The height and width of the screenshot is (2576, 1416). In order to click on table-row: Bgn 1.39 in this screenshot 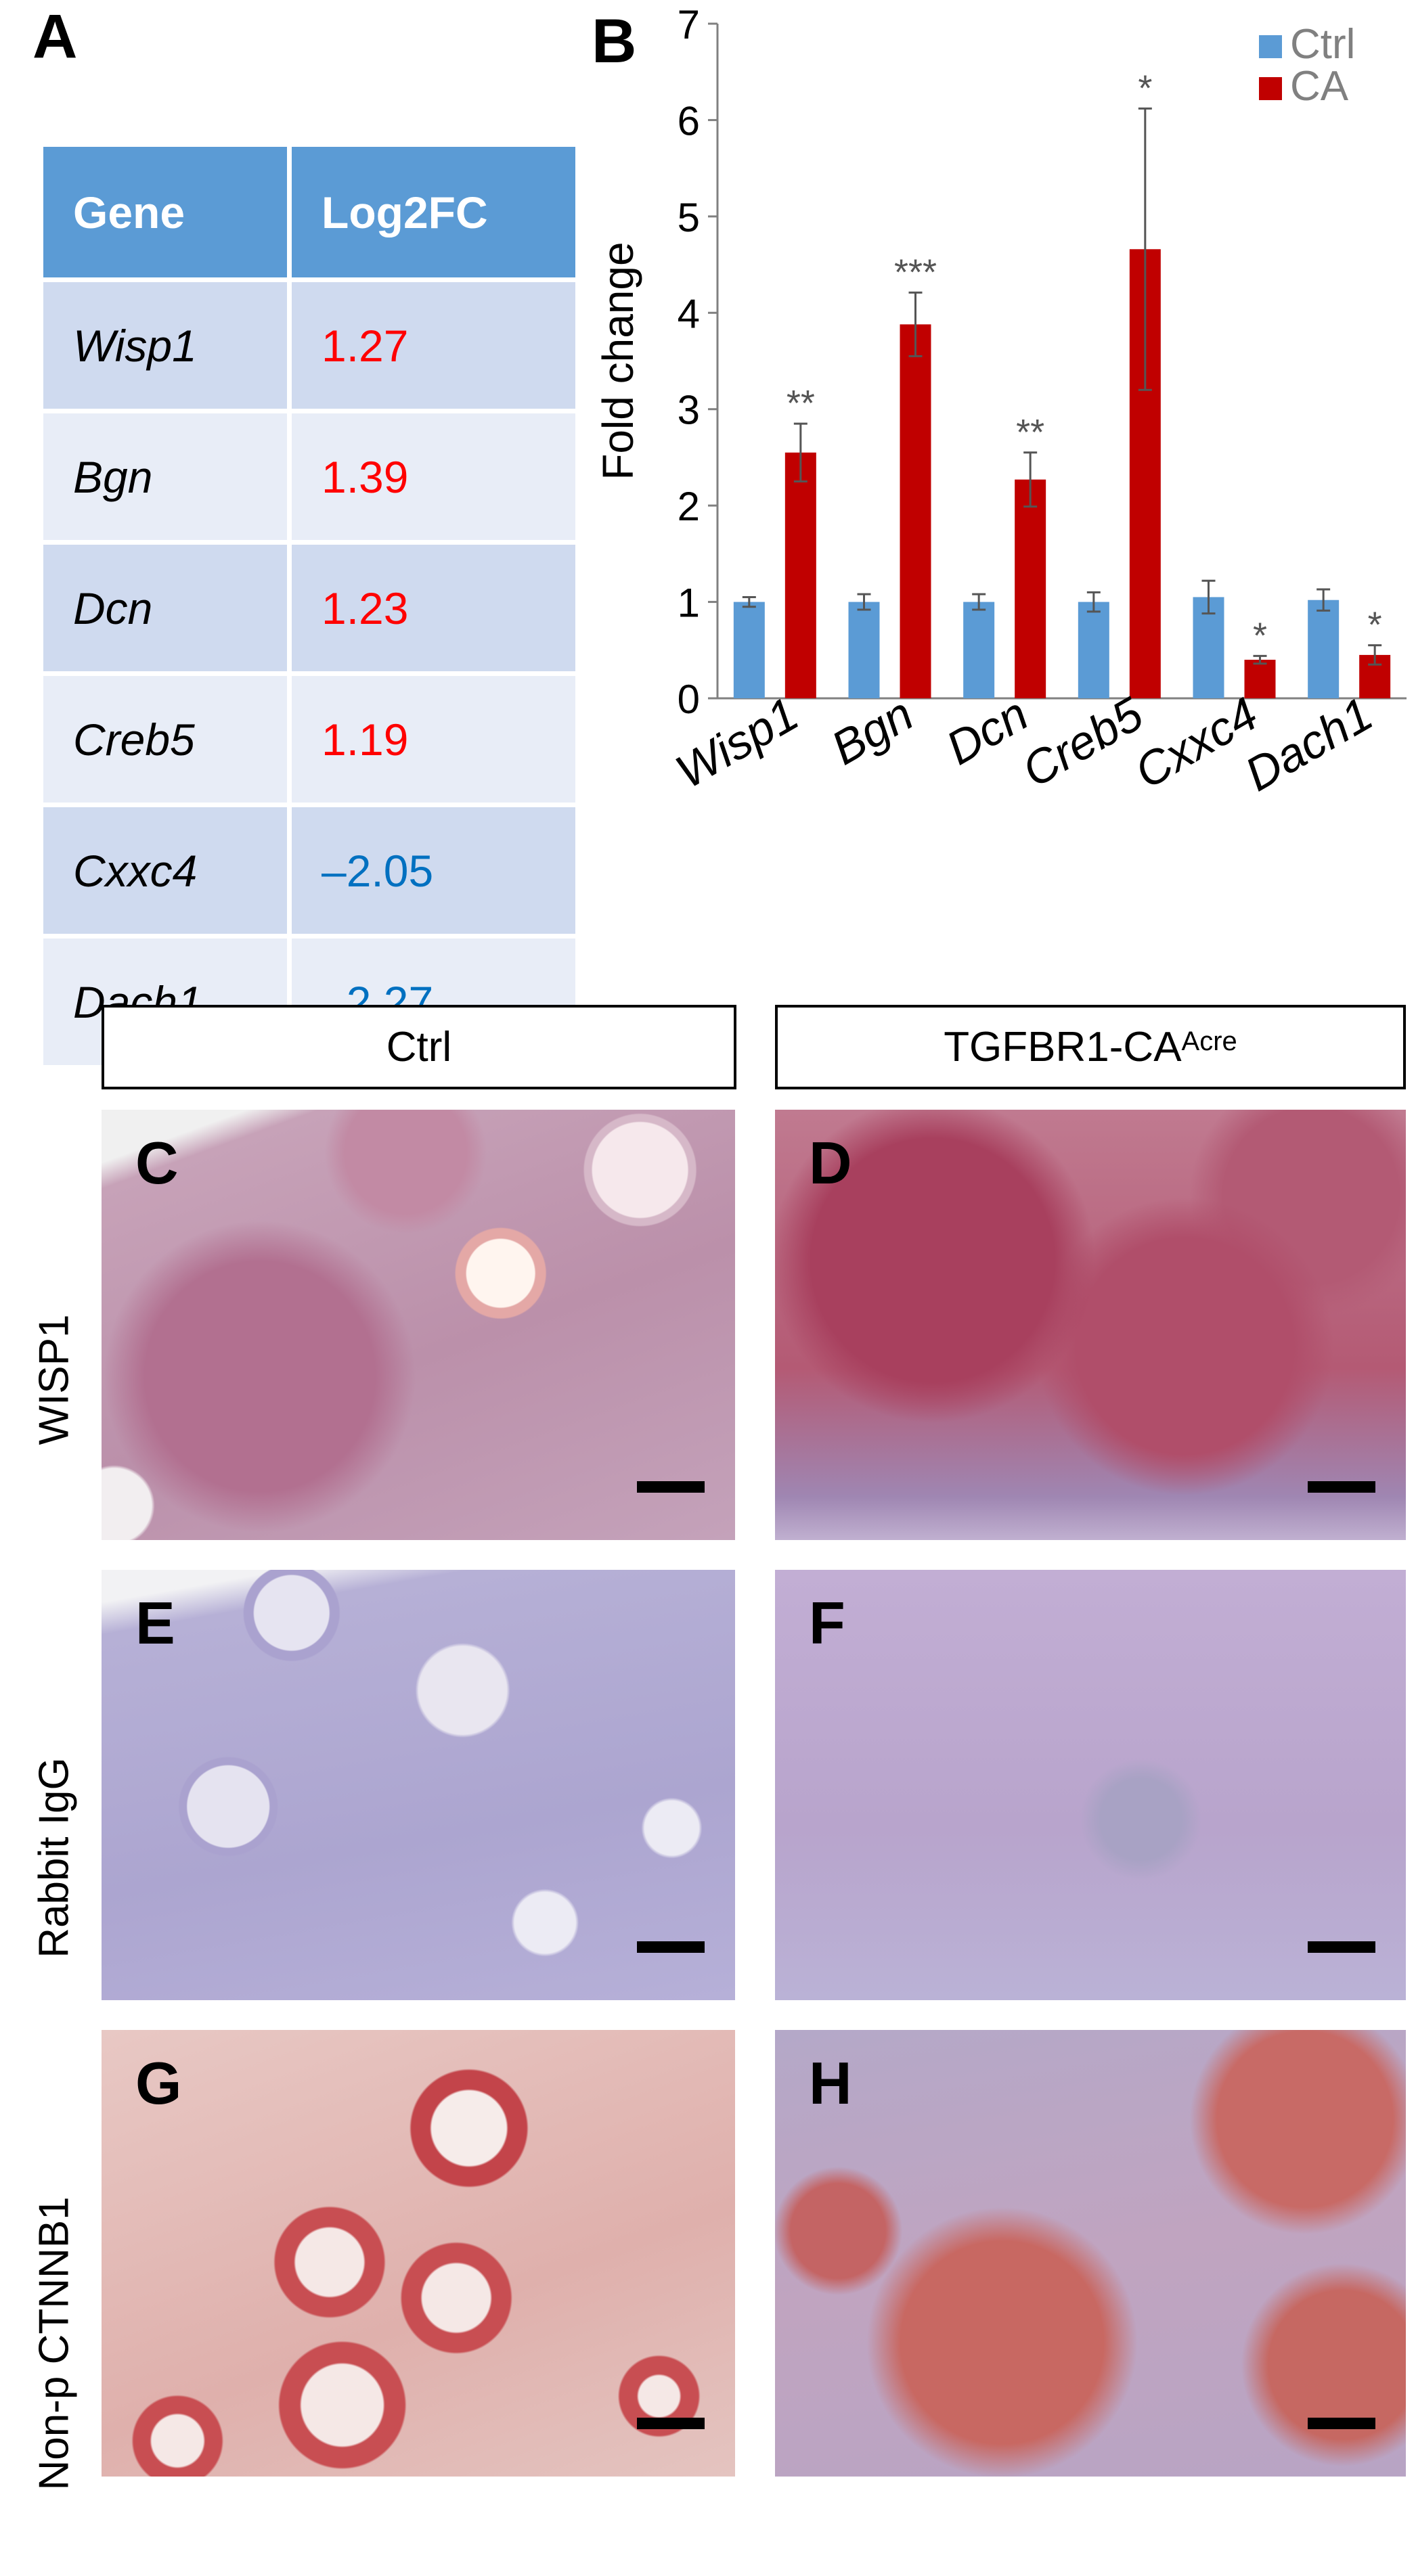, I will do `click(309, 476)`.